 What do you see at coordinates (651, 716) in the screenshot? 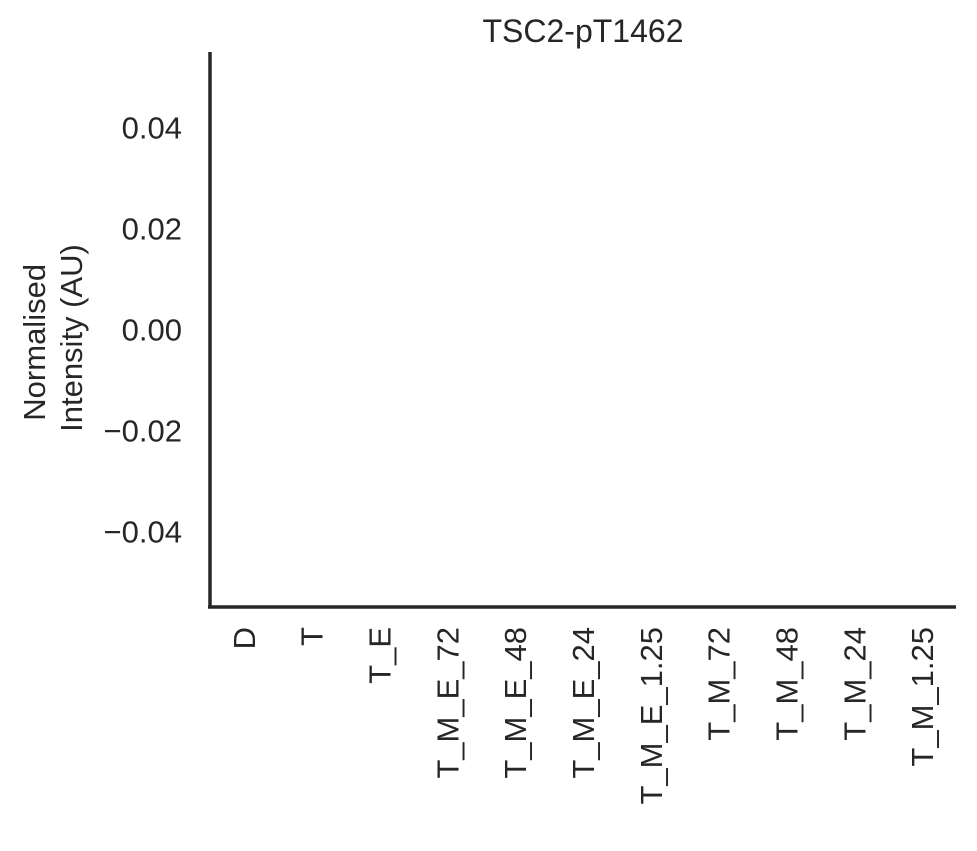
I see `x-tick-label: T_M_E_1.25` at bounding box center [651, 716].